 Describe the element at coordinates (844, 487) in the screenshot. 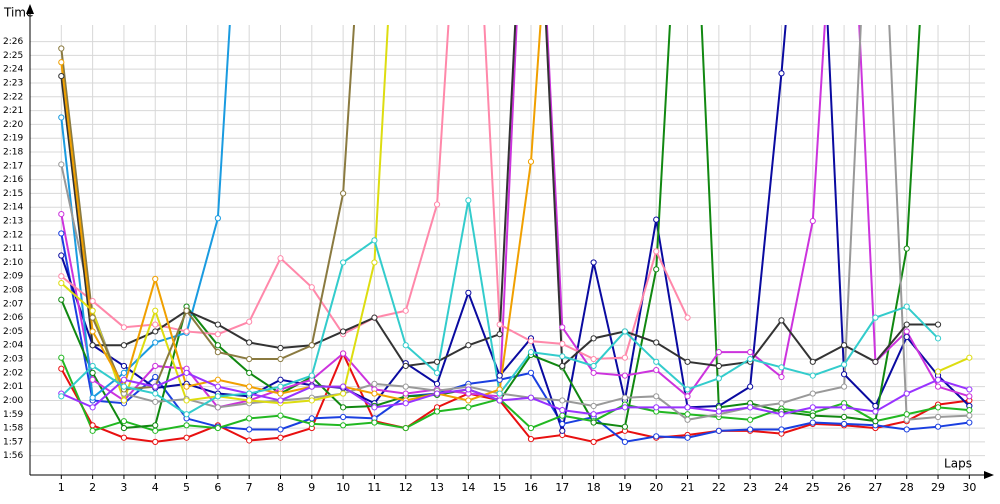

I see `x-tick-label: 26` at that location.